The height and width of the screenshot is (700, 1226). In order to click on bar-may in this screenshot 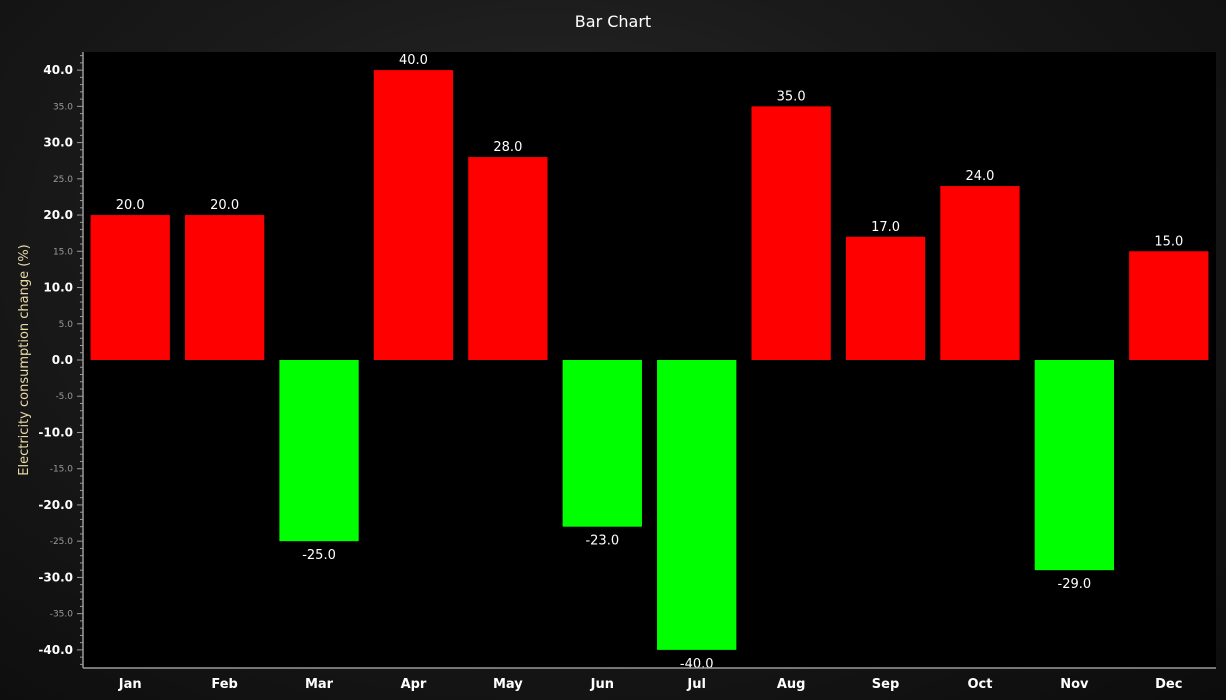, I will do `click(507, 258)`.